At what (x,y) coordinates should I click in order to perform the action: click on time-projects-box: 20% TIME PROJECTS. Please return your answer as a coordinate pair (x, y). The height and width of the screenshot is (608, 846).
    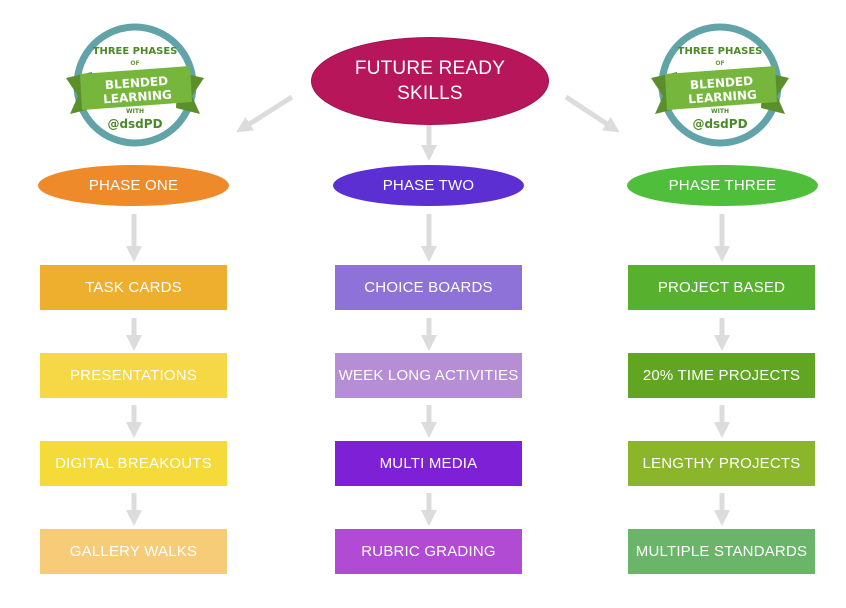
    Looking at the image, I should click on (721, 375).